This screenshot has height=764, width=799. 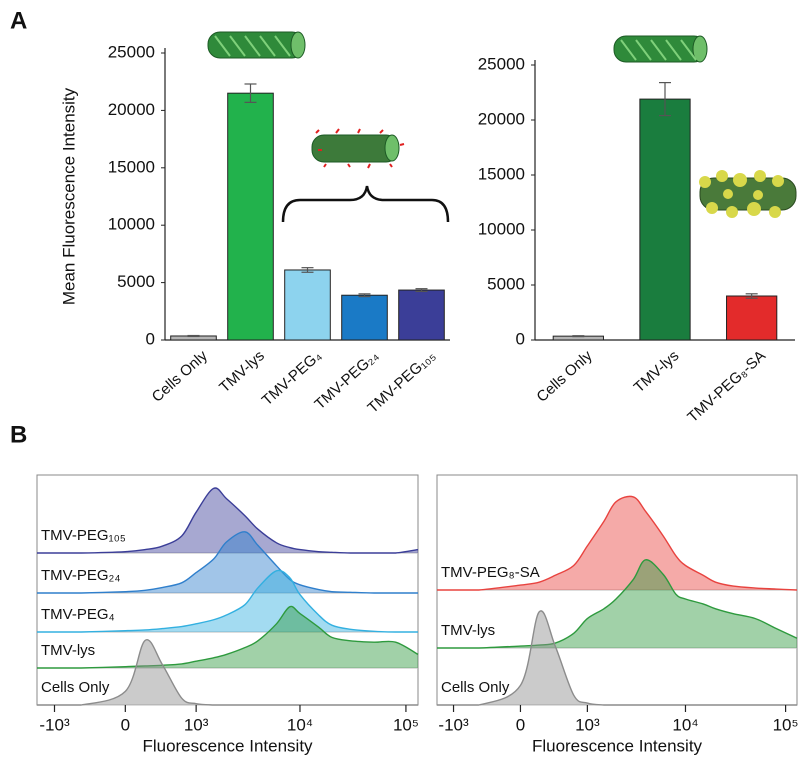 I want to click on x-tick-label: TMV-PEG₈-SA, so click(x=726, y=386).